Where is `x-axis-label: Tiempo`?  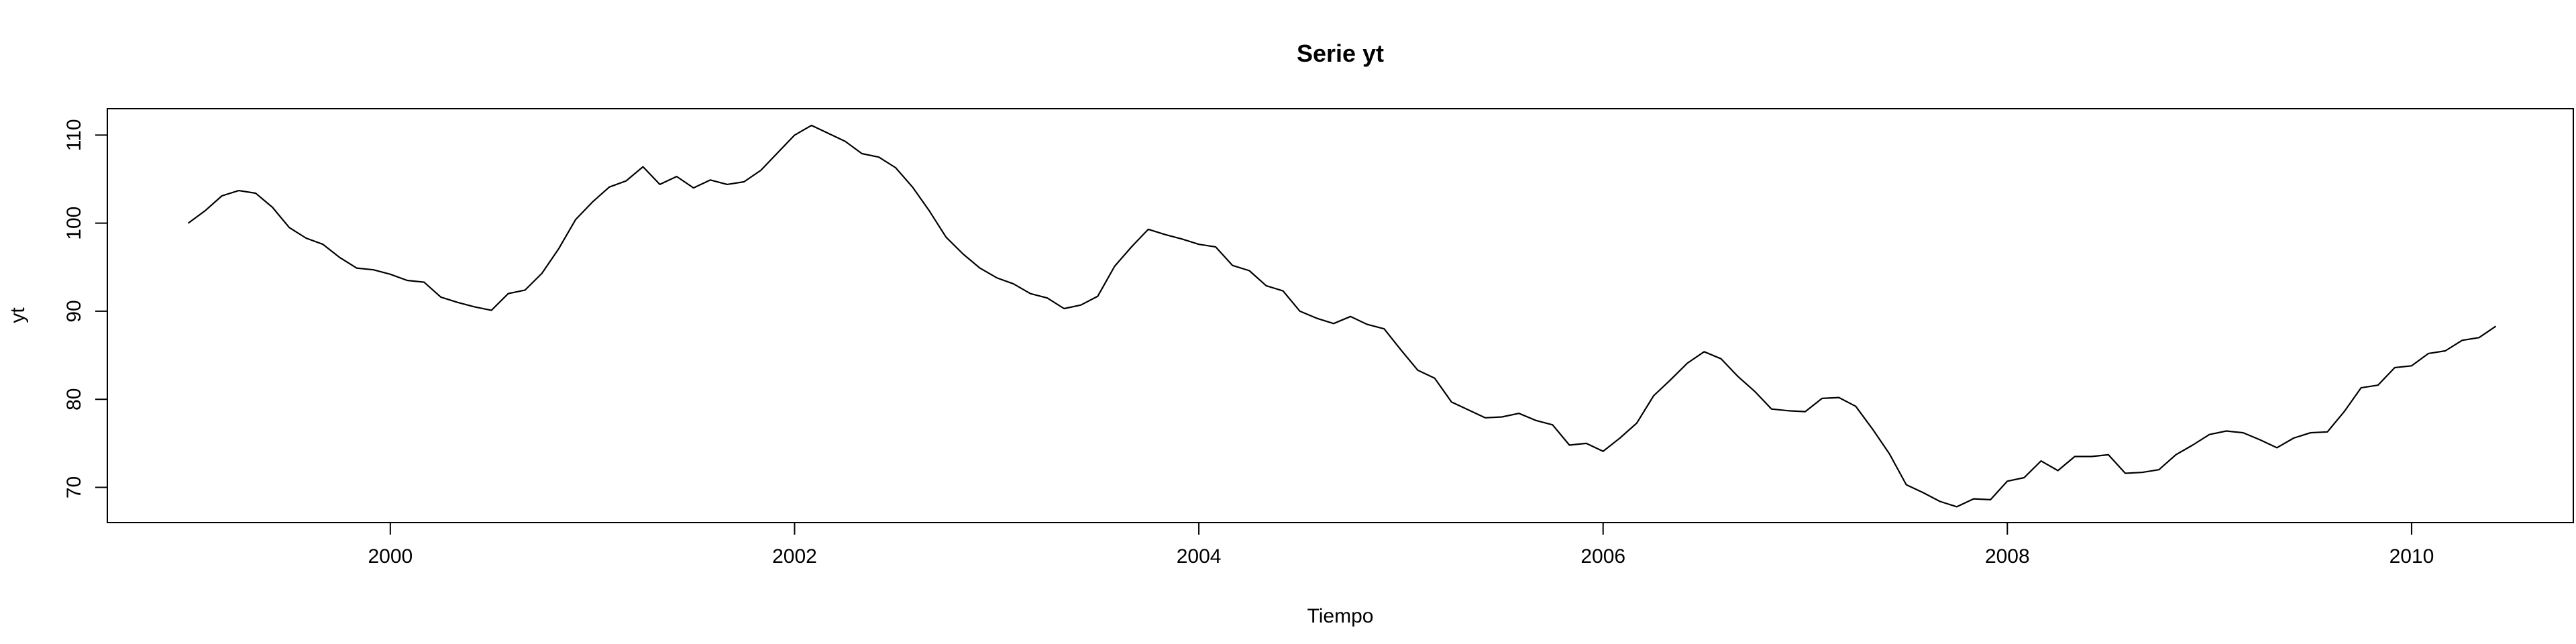 x-axis-label: Tiempo is located at coordinates (1340, 616).